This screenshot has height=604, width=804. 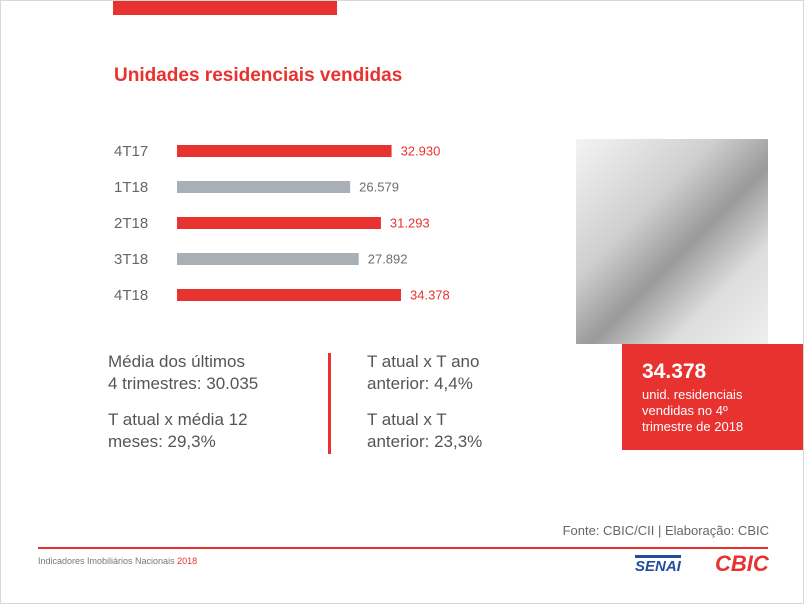 I want to click on top-accent, so click(x=225, y=8).